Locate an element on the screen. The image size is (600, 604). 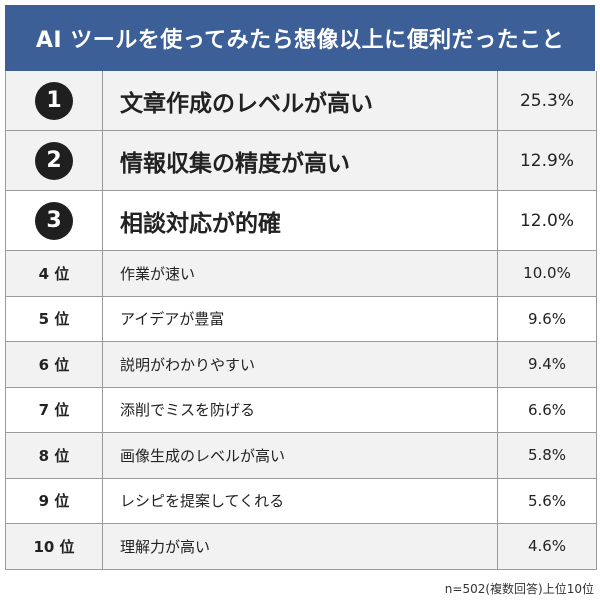
table-row-6: 6 位 説明がわかりやすい 9.4% is located at coordinates (301, 365).